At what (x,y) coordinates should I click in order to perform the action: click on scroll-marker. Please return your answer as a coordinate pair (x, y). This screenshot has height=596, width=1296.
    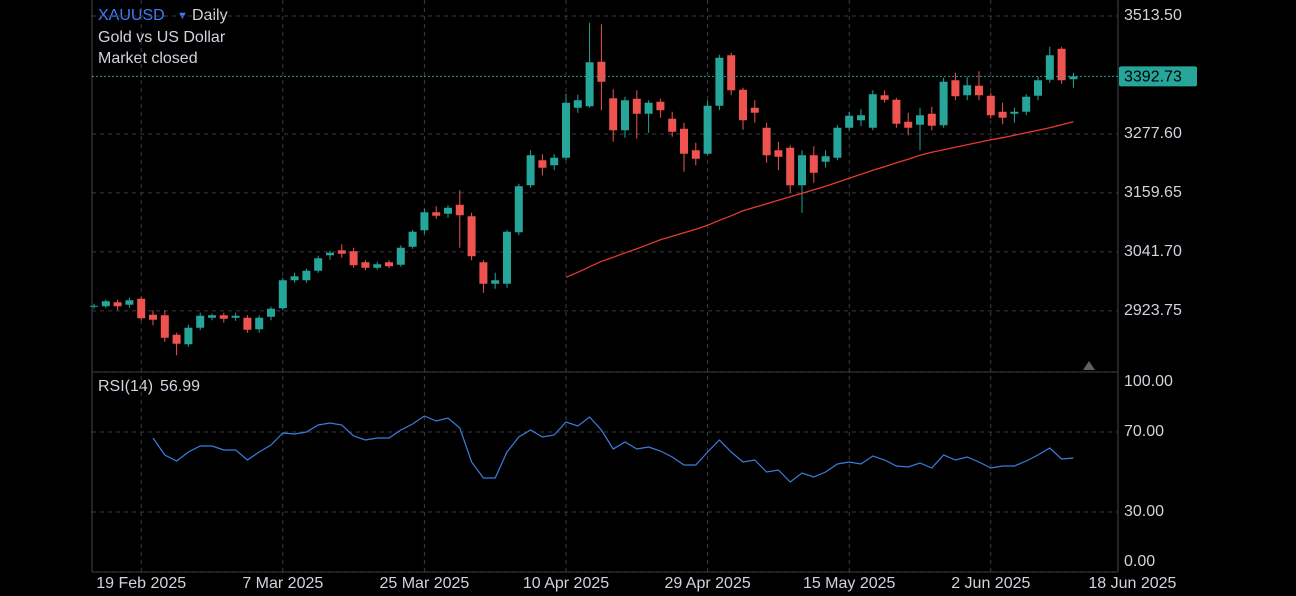
    Looking at the image, I should click on (1089, 365).